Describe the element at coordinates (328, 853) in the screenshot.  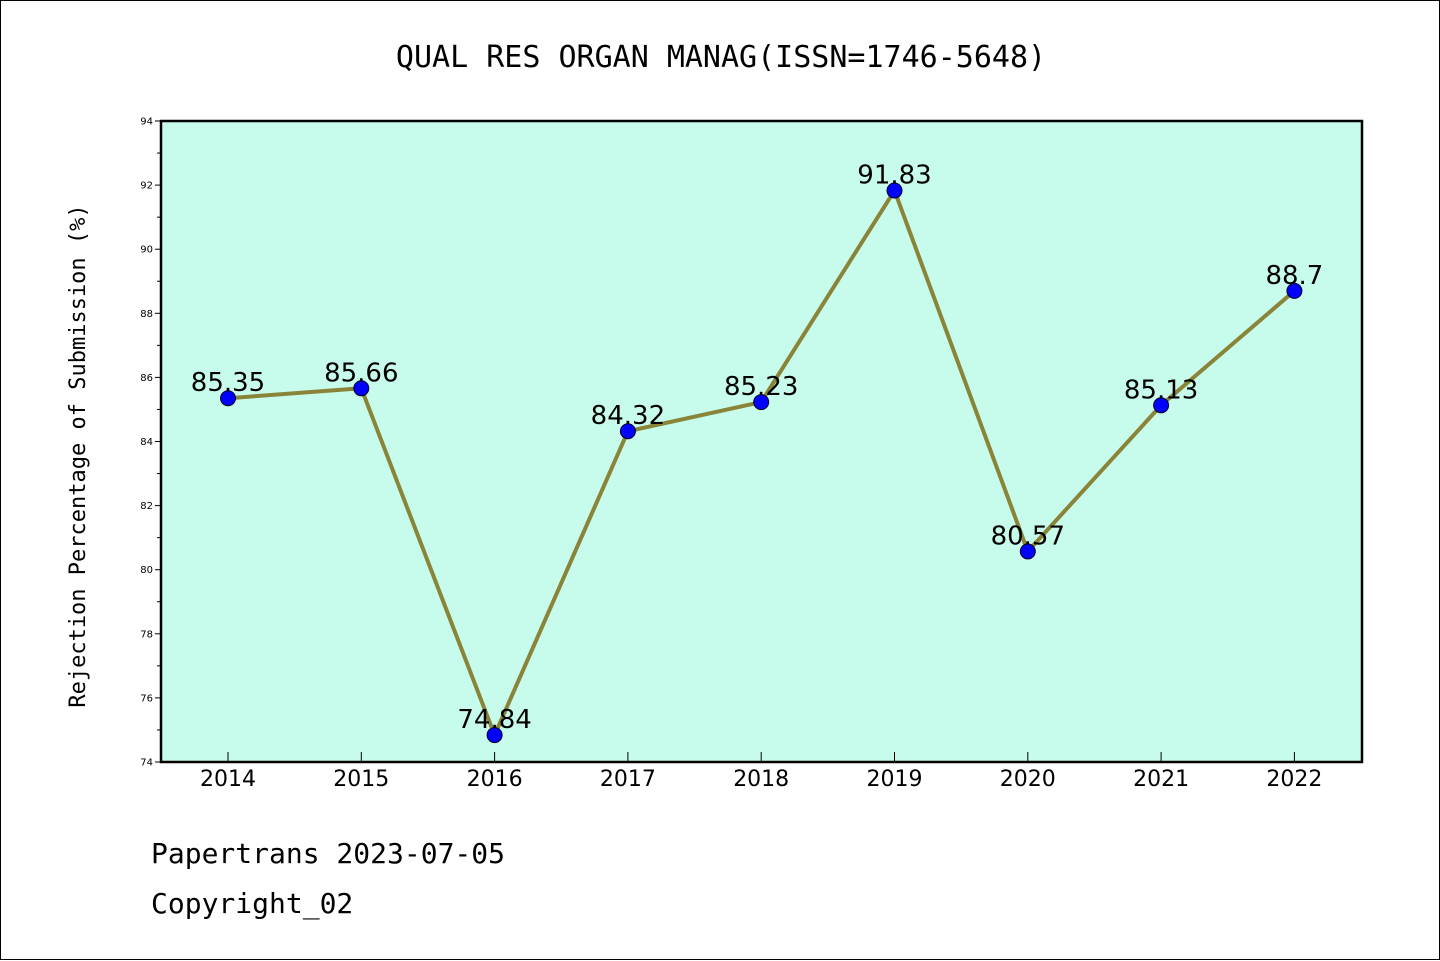
I see `footer-date-text: Papertrans 2023-07-05` at that location.